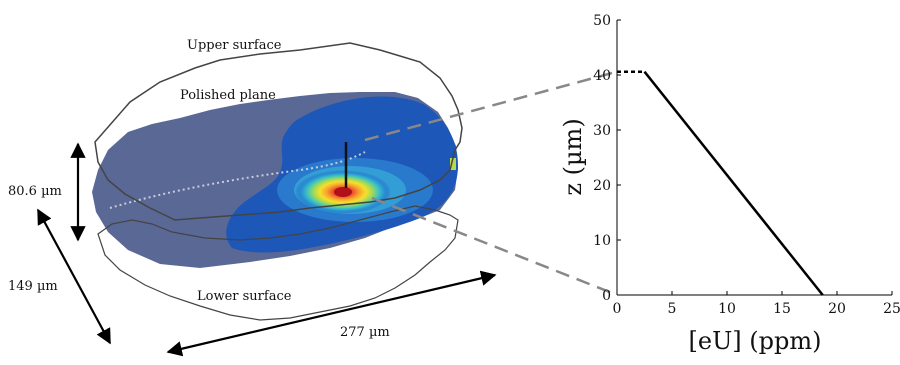 Image resolution: width=900 pixels, height=365 pixels. I want to click on height-label: 80.6 µm, so click(35, 191).